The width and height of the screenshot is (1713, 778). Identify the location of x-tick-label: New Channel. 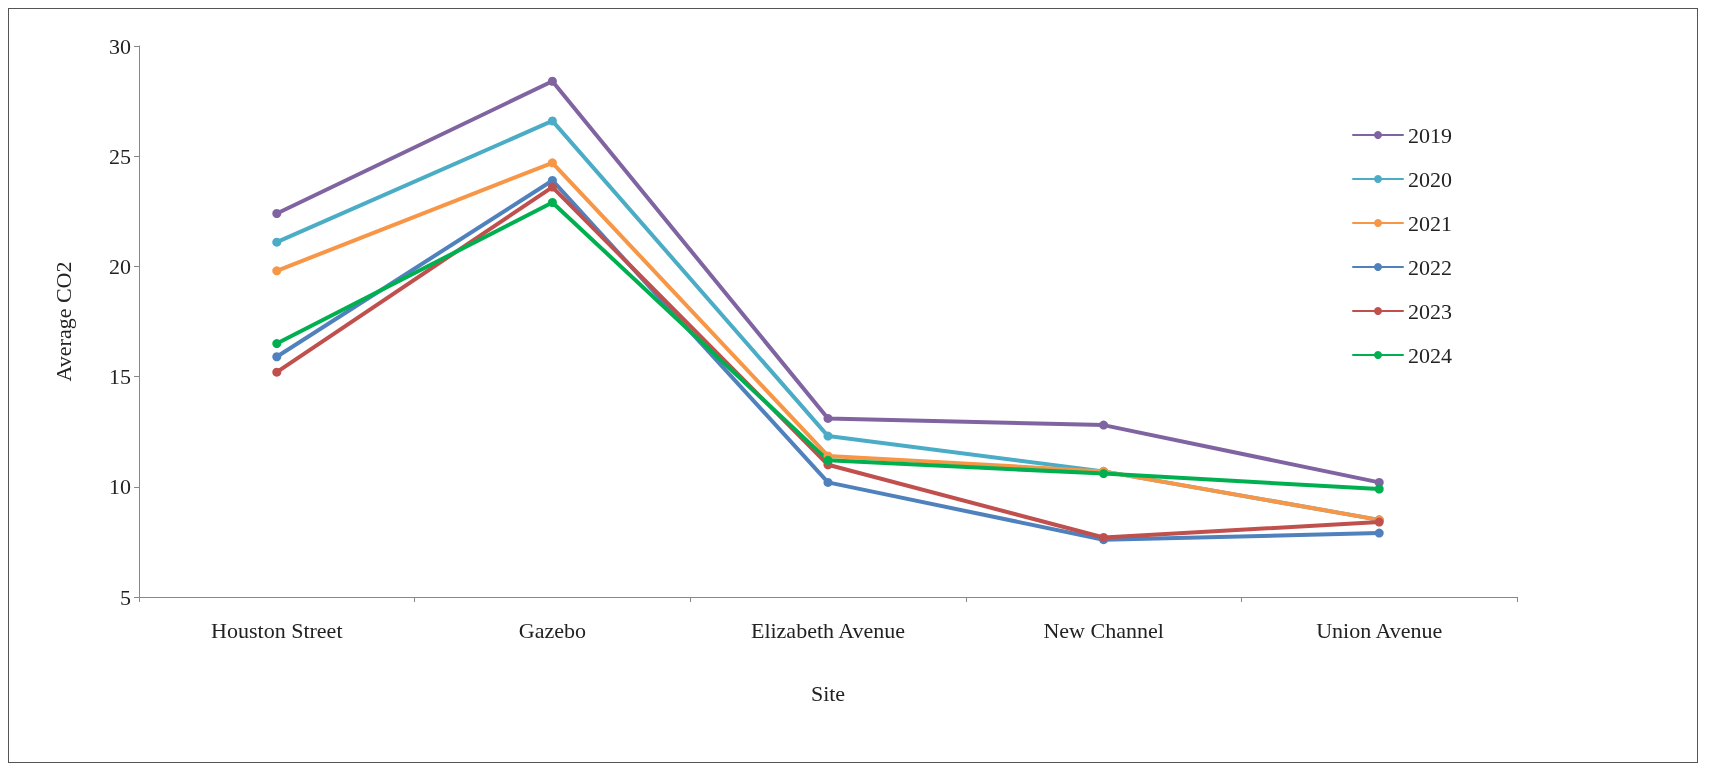
(1103, 630).